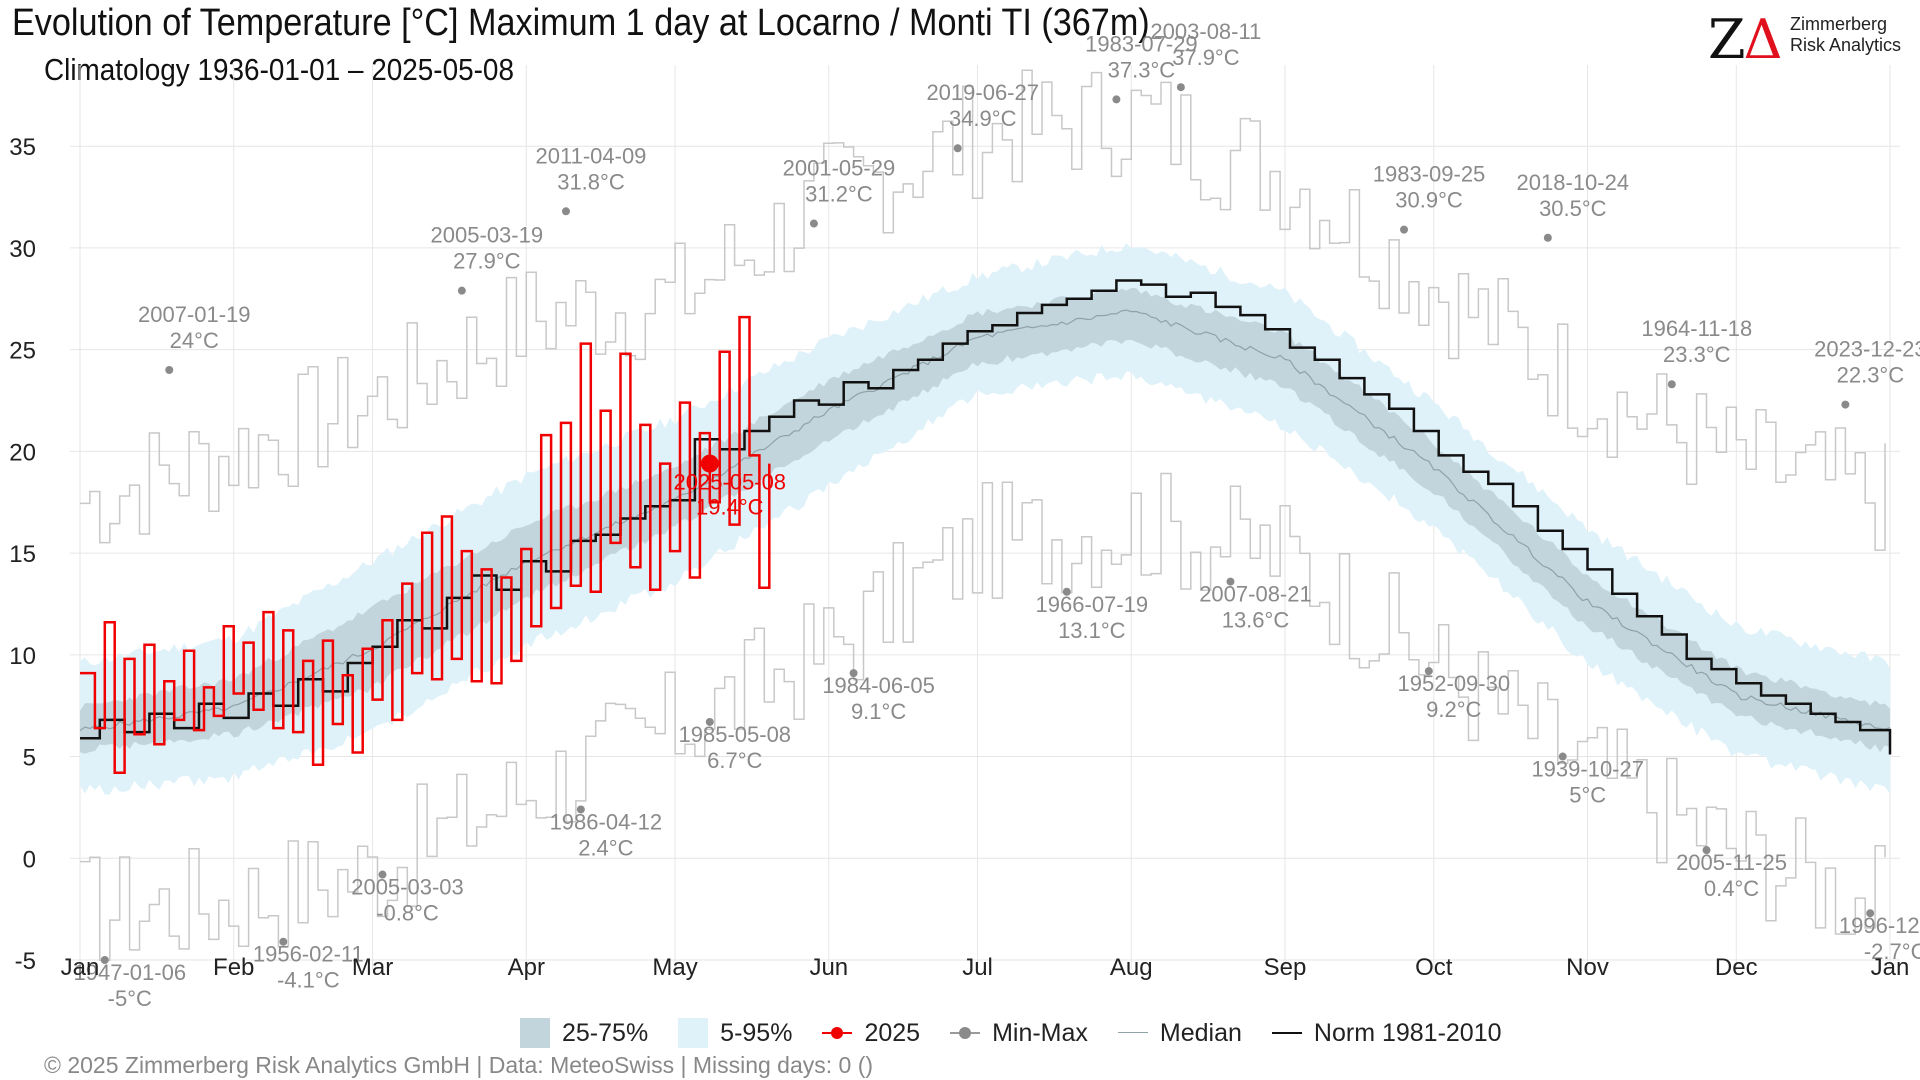 The height and width of the screenshot is (1080, 1920). What do you see at coordinates (1839, 24) in the screenshot?
I see `logo-line-1: Zimmerberg` at bounding box center [1839, 24].